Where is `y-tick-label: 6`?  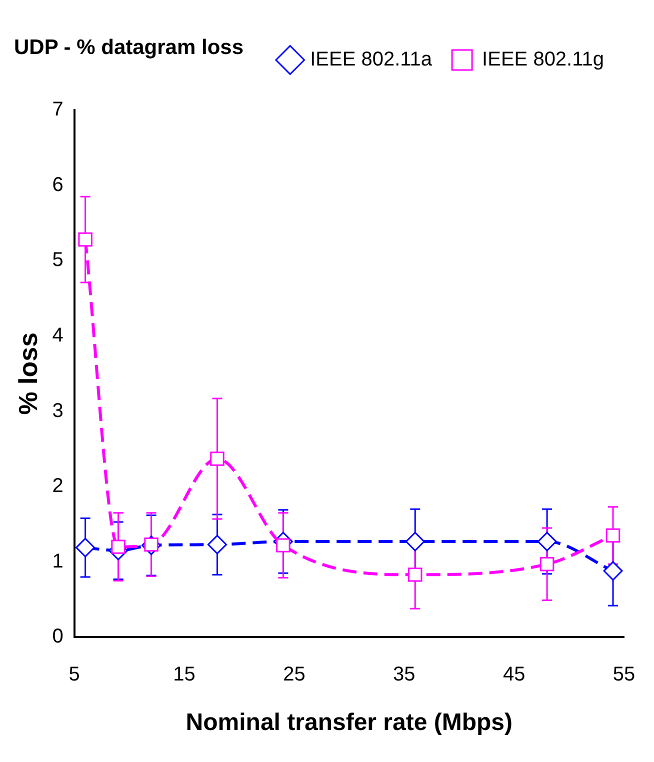
y-tick-label: 6 is located at coordinates (58, 185).